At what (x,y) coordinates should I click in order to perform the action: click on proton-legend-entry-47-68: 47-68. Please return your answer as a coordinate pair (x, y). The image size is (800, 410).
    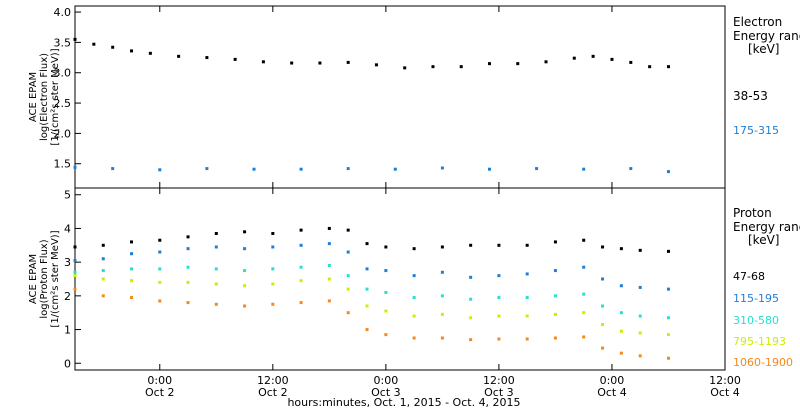
    Looking at the image, I should click on (749, 276).